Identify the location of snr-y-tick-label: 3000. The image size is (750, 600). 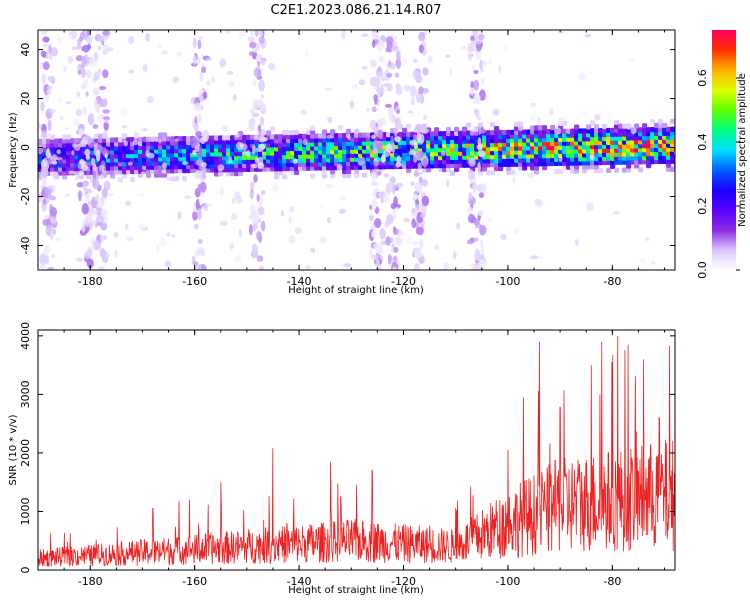
(25, 394).